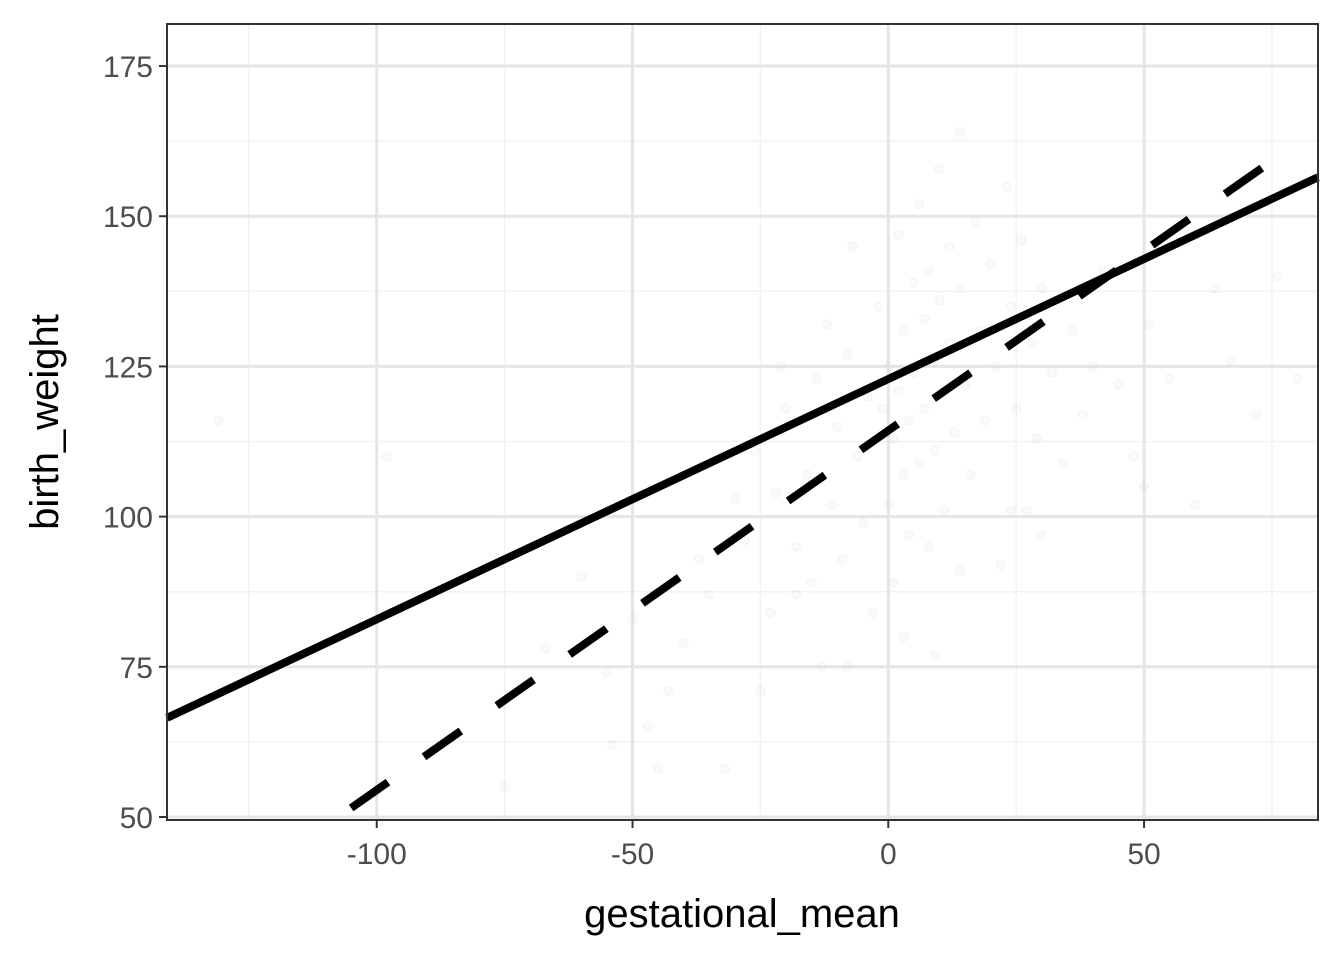 Image resolution: width=1344 pixels, height=960 pixels. I want to click on x-axis-title: gestational_mean, so click(742, 914).